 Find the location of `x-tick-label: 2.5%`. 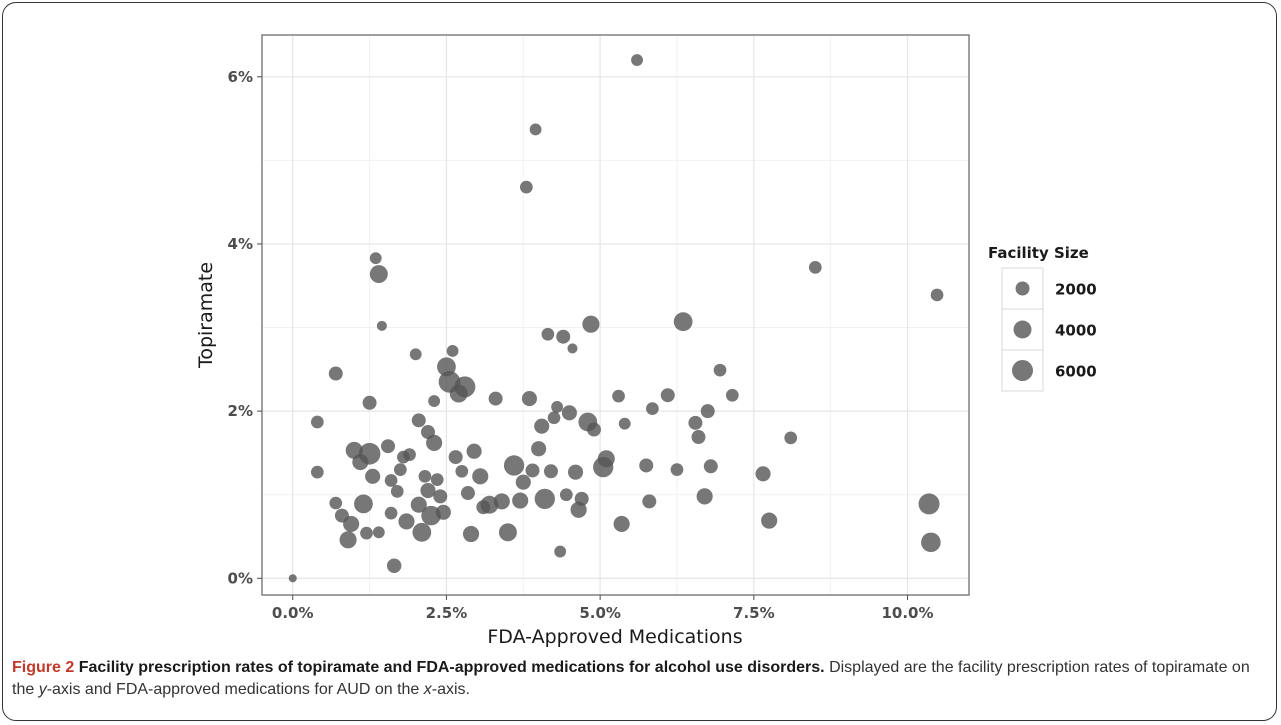

x-tick-label: 2.5% is located at coordinates (447, 613).